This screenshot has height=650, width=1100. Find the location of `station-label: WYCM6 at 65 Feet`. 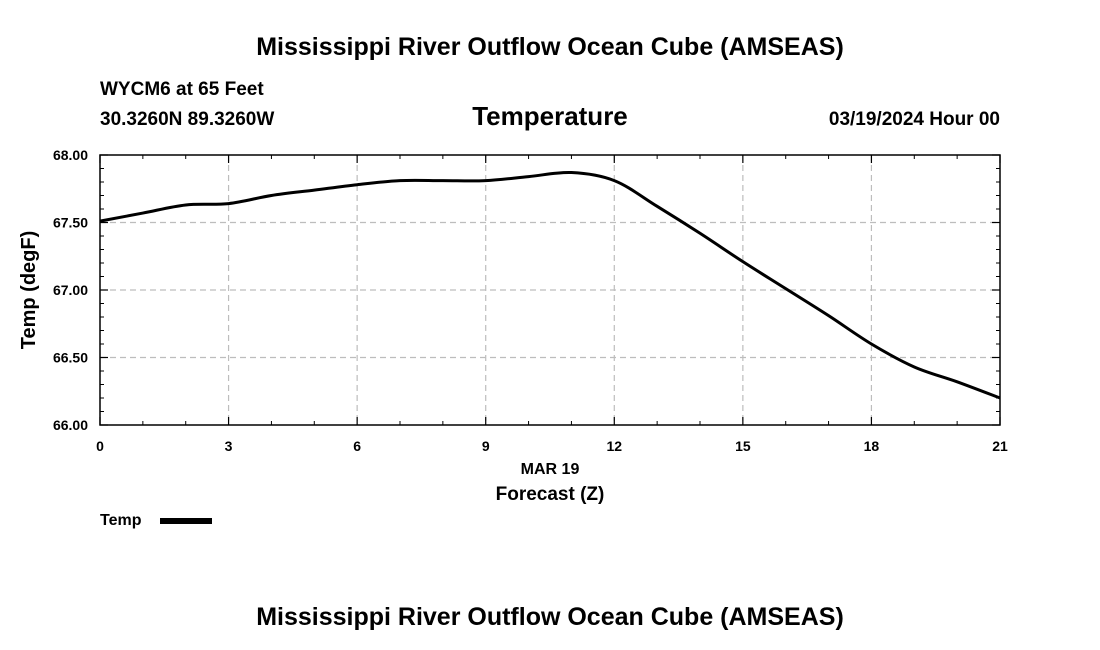

station-label: WYCM6 at 65 Feet is located at coordinates (182, 89).